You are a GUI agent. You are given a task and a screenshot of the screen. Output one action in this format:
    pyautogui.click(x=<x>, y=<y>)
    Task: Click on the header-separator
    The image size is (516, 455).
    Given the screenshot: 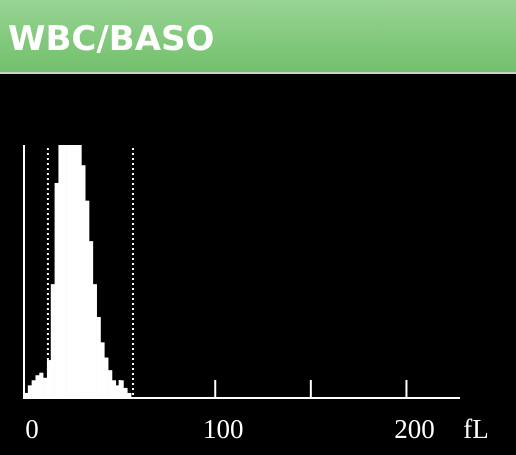 What is the action you would take?
    pyautogui.click(x=258, y=73)
    